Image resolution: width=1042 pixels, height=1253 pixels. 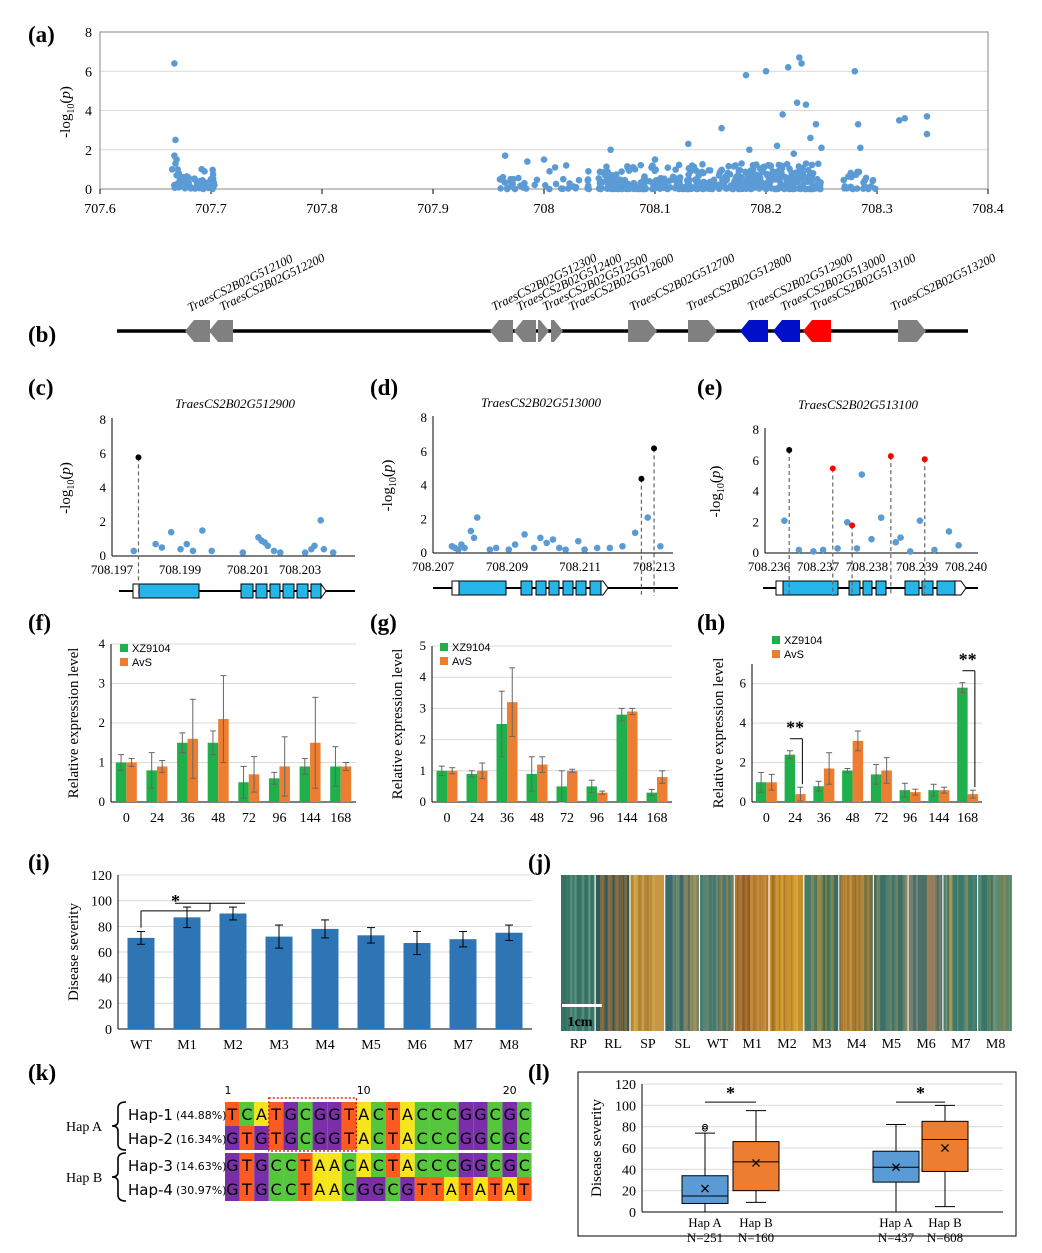 What do you see at coordinates (896, 1222) in the screenshot?
I see `group-name: Hap A` at bounding box center [896, 1222].